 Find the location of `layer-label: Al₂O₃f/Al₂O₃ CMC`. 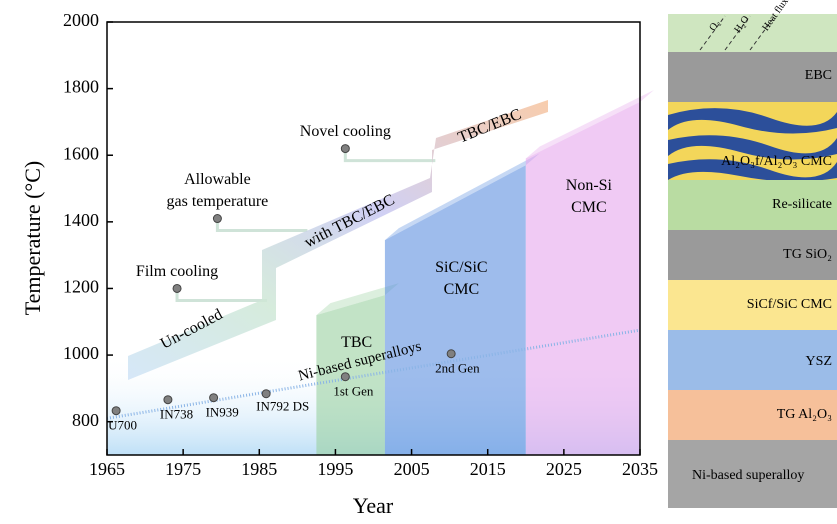

layer-label: Al₂O₃f/Al₂O₃ CMC is located at coordinates (776, 161).